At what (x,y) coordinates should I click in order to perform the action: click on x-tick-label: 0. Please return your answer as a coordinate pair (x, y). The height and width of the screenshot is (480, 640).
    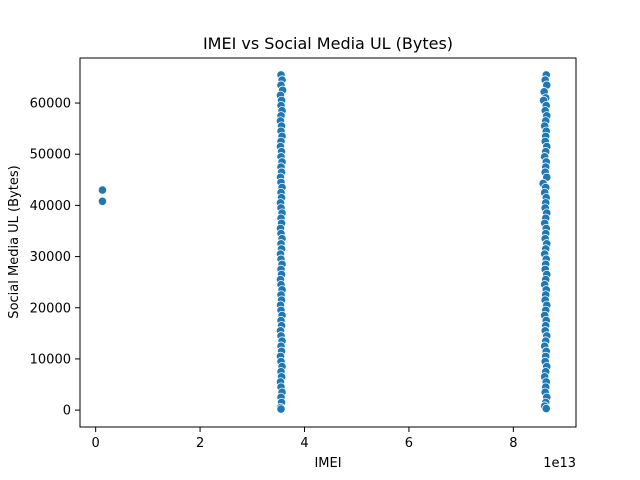
    Looking at the image, I should click on (96, 443).